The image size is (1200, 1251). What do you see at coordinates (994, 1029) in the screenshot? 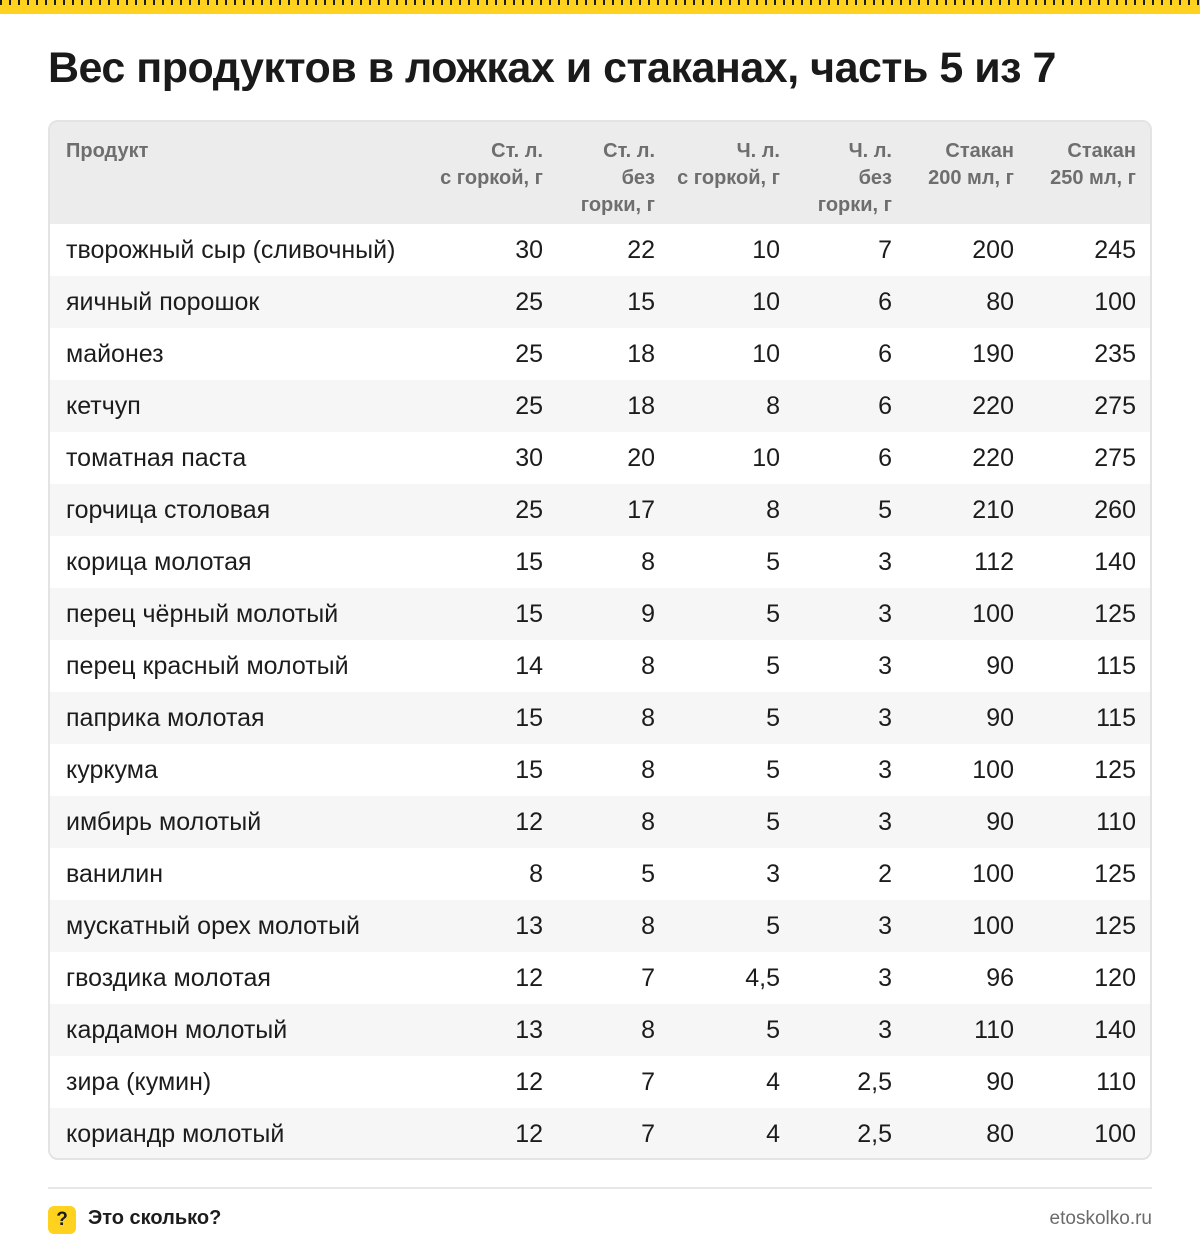
I see `value-cell: 110` at bounding box center [994, 1029].